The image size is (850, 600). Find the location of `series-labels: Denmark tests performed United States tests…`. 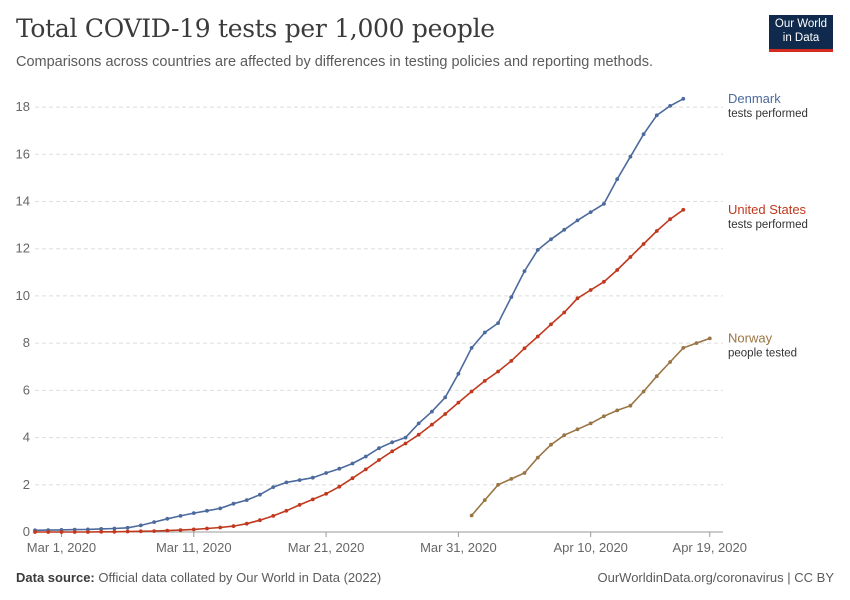

series-labels: Denmark tests performed United States tests… is located at coordinates (768, 225).